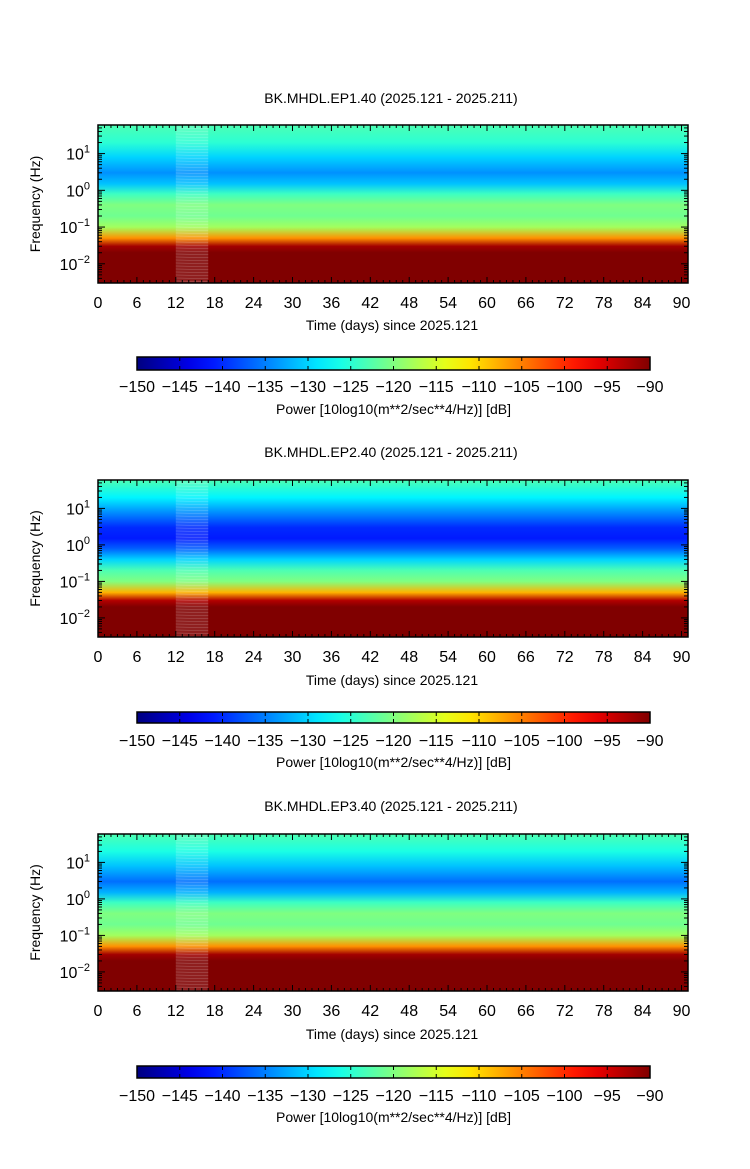 This screenshot has height=1169, width=750. I want to click on colorbar-tick-label: −125, so click(351, 741).